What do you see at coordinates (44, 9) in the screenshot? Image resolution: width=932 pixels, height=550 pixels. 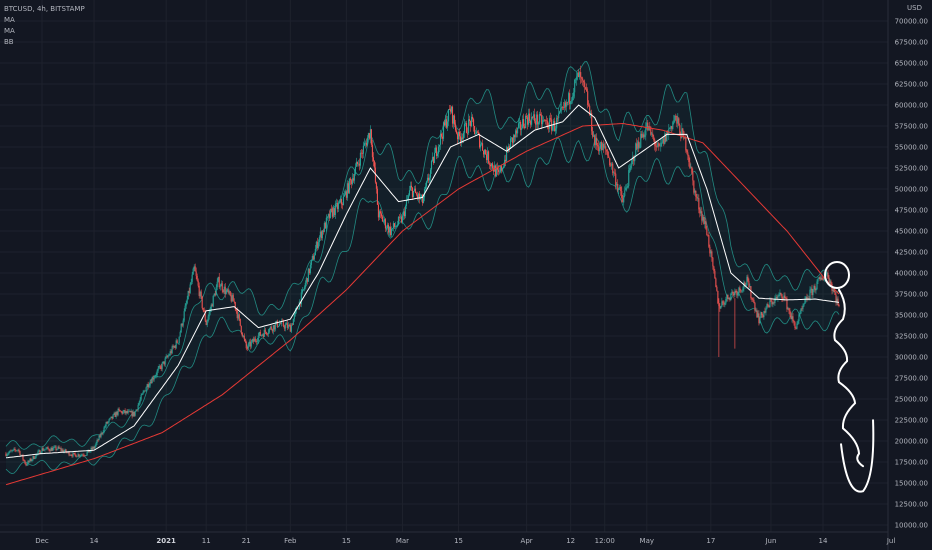 I see `symbol-title: BTCUSD, 4h, BITSTAMP` at bounding box center [44, 9].